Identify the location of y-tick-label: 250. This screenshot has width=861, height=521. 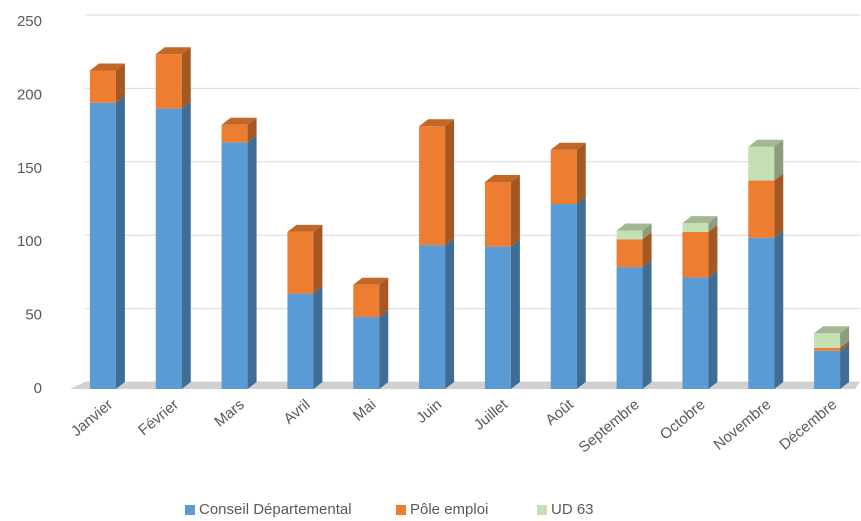
(29, 21).